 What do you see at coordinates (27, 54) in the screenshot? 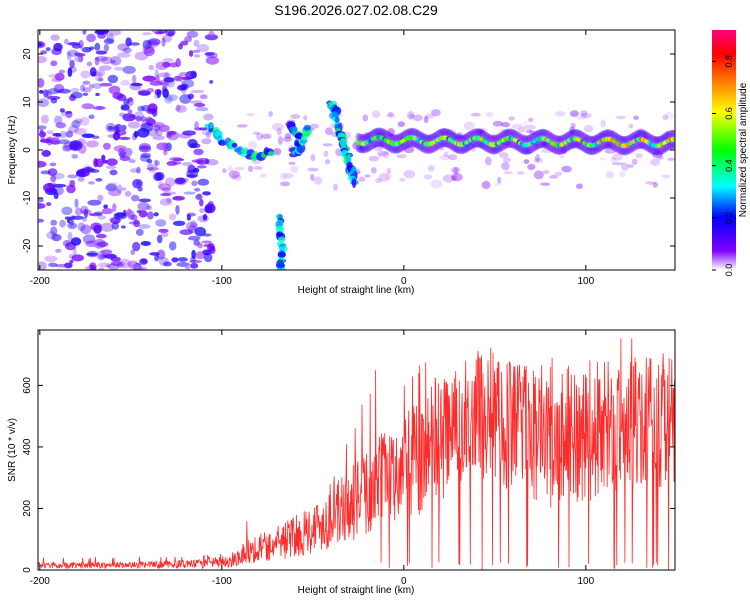
I see `y-tick-label: 20` at bounding box center [27, 54].